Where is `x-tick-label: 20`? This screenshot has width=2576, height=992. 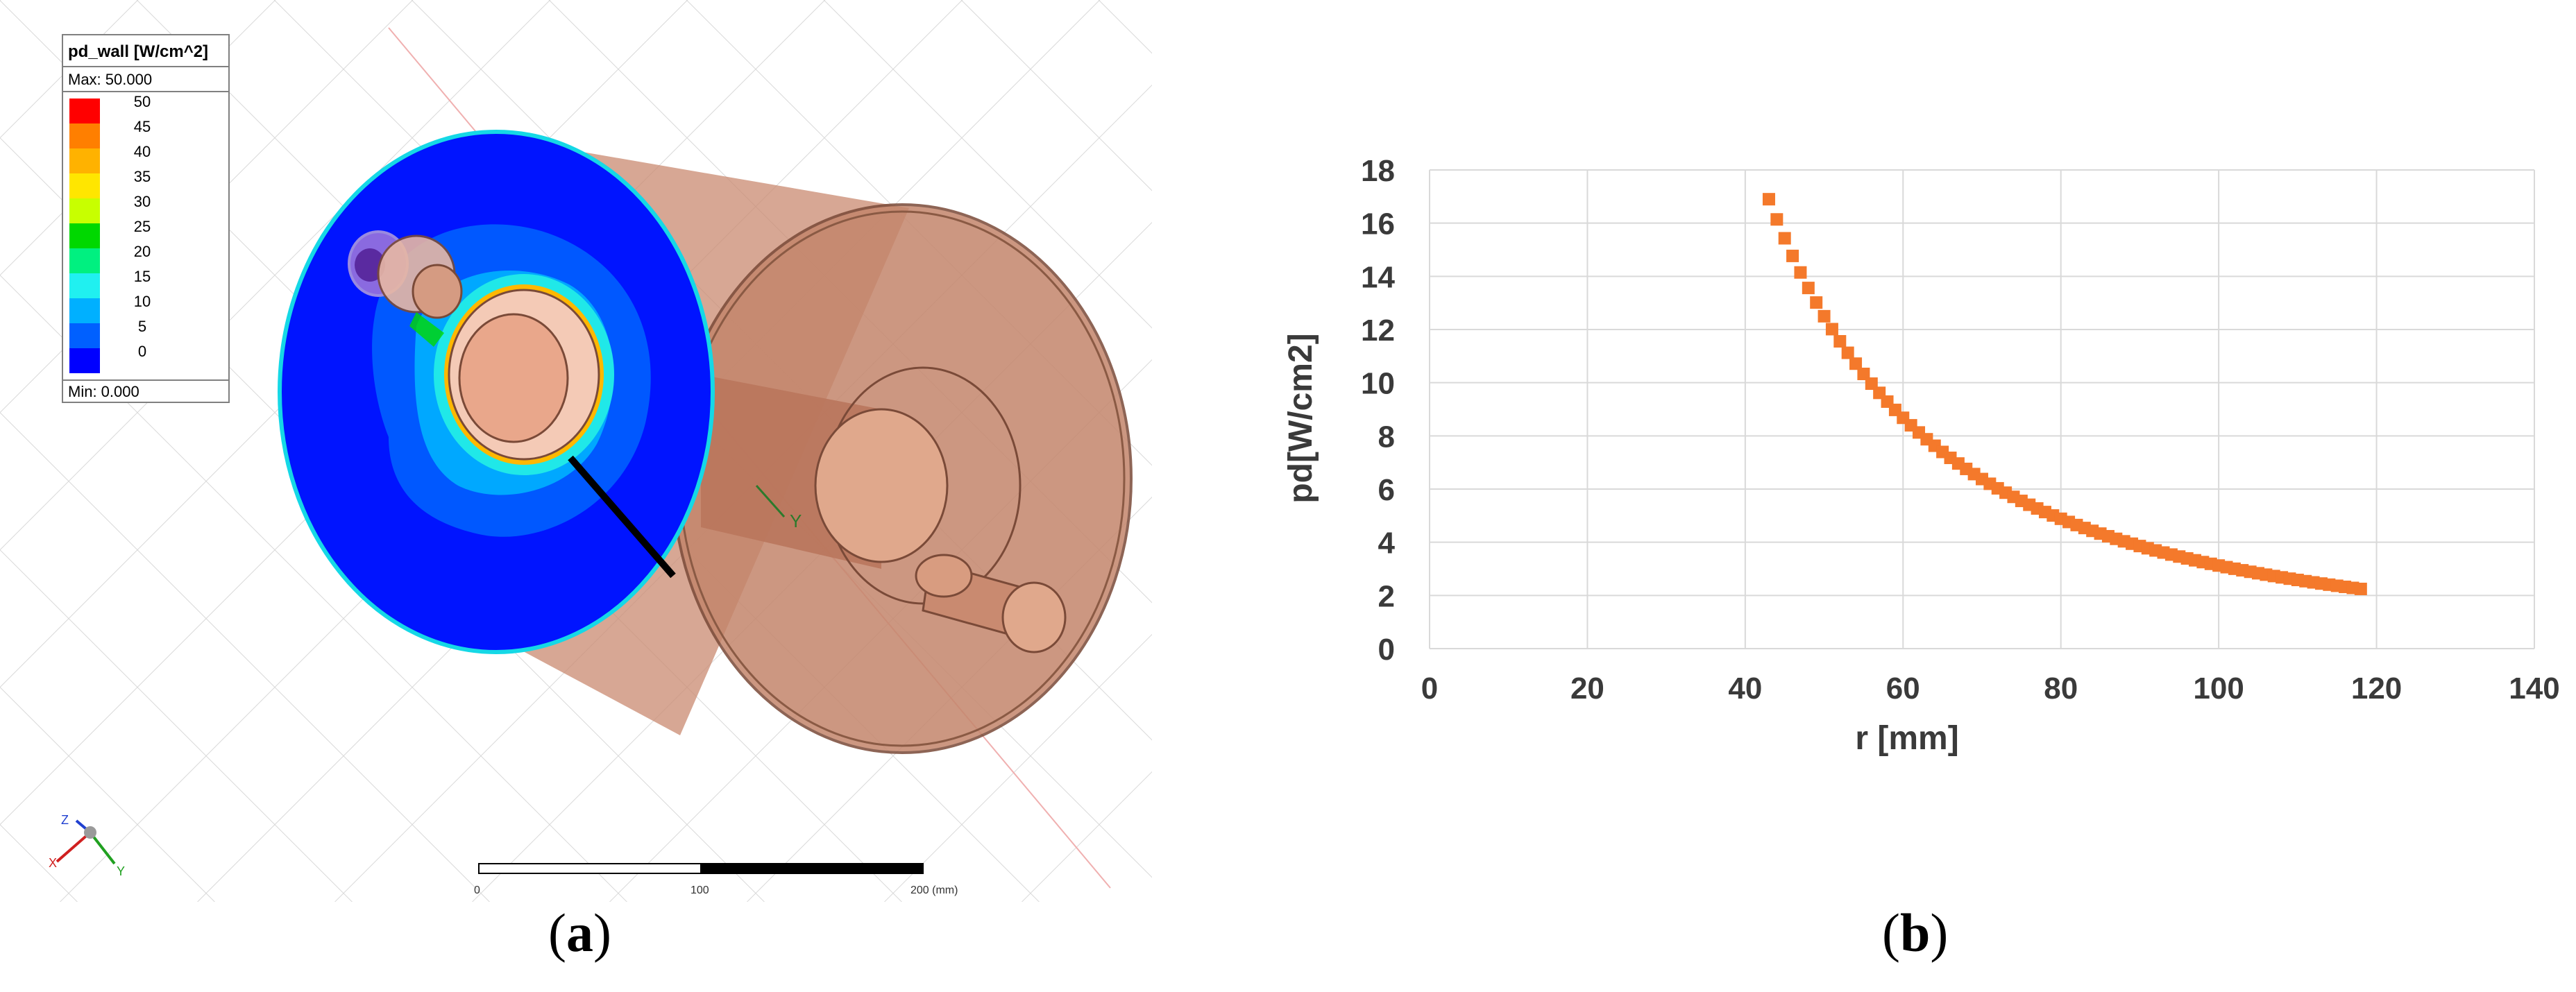 x-tick-label: 20 is located at coordinates (1587, 688).